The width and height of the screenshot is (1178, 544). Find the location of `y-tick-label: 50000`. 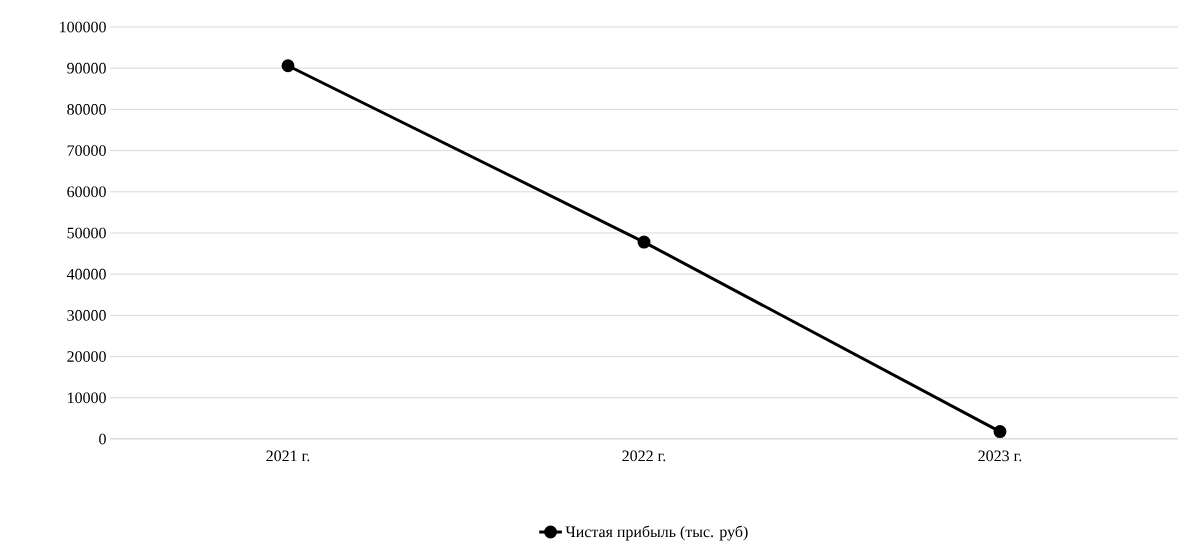

y-tick-label: 50000 is located at coordinates (86, 233).